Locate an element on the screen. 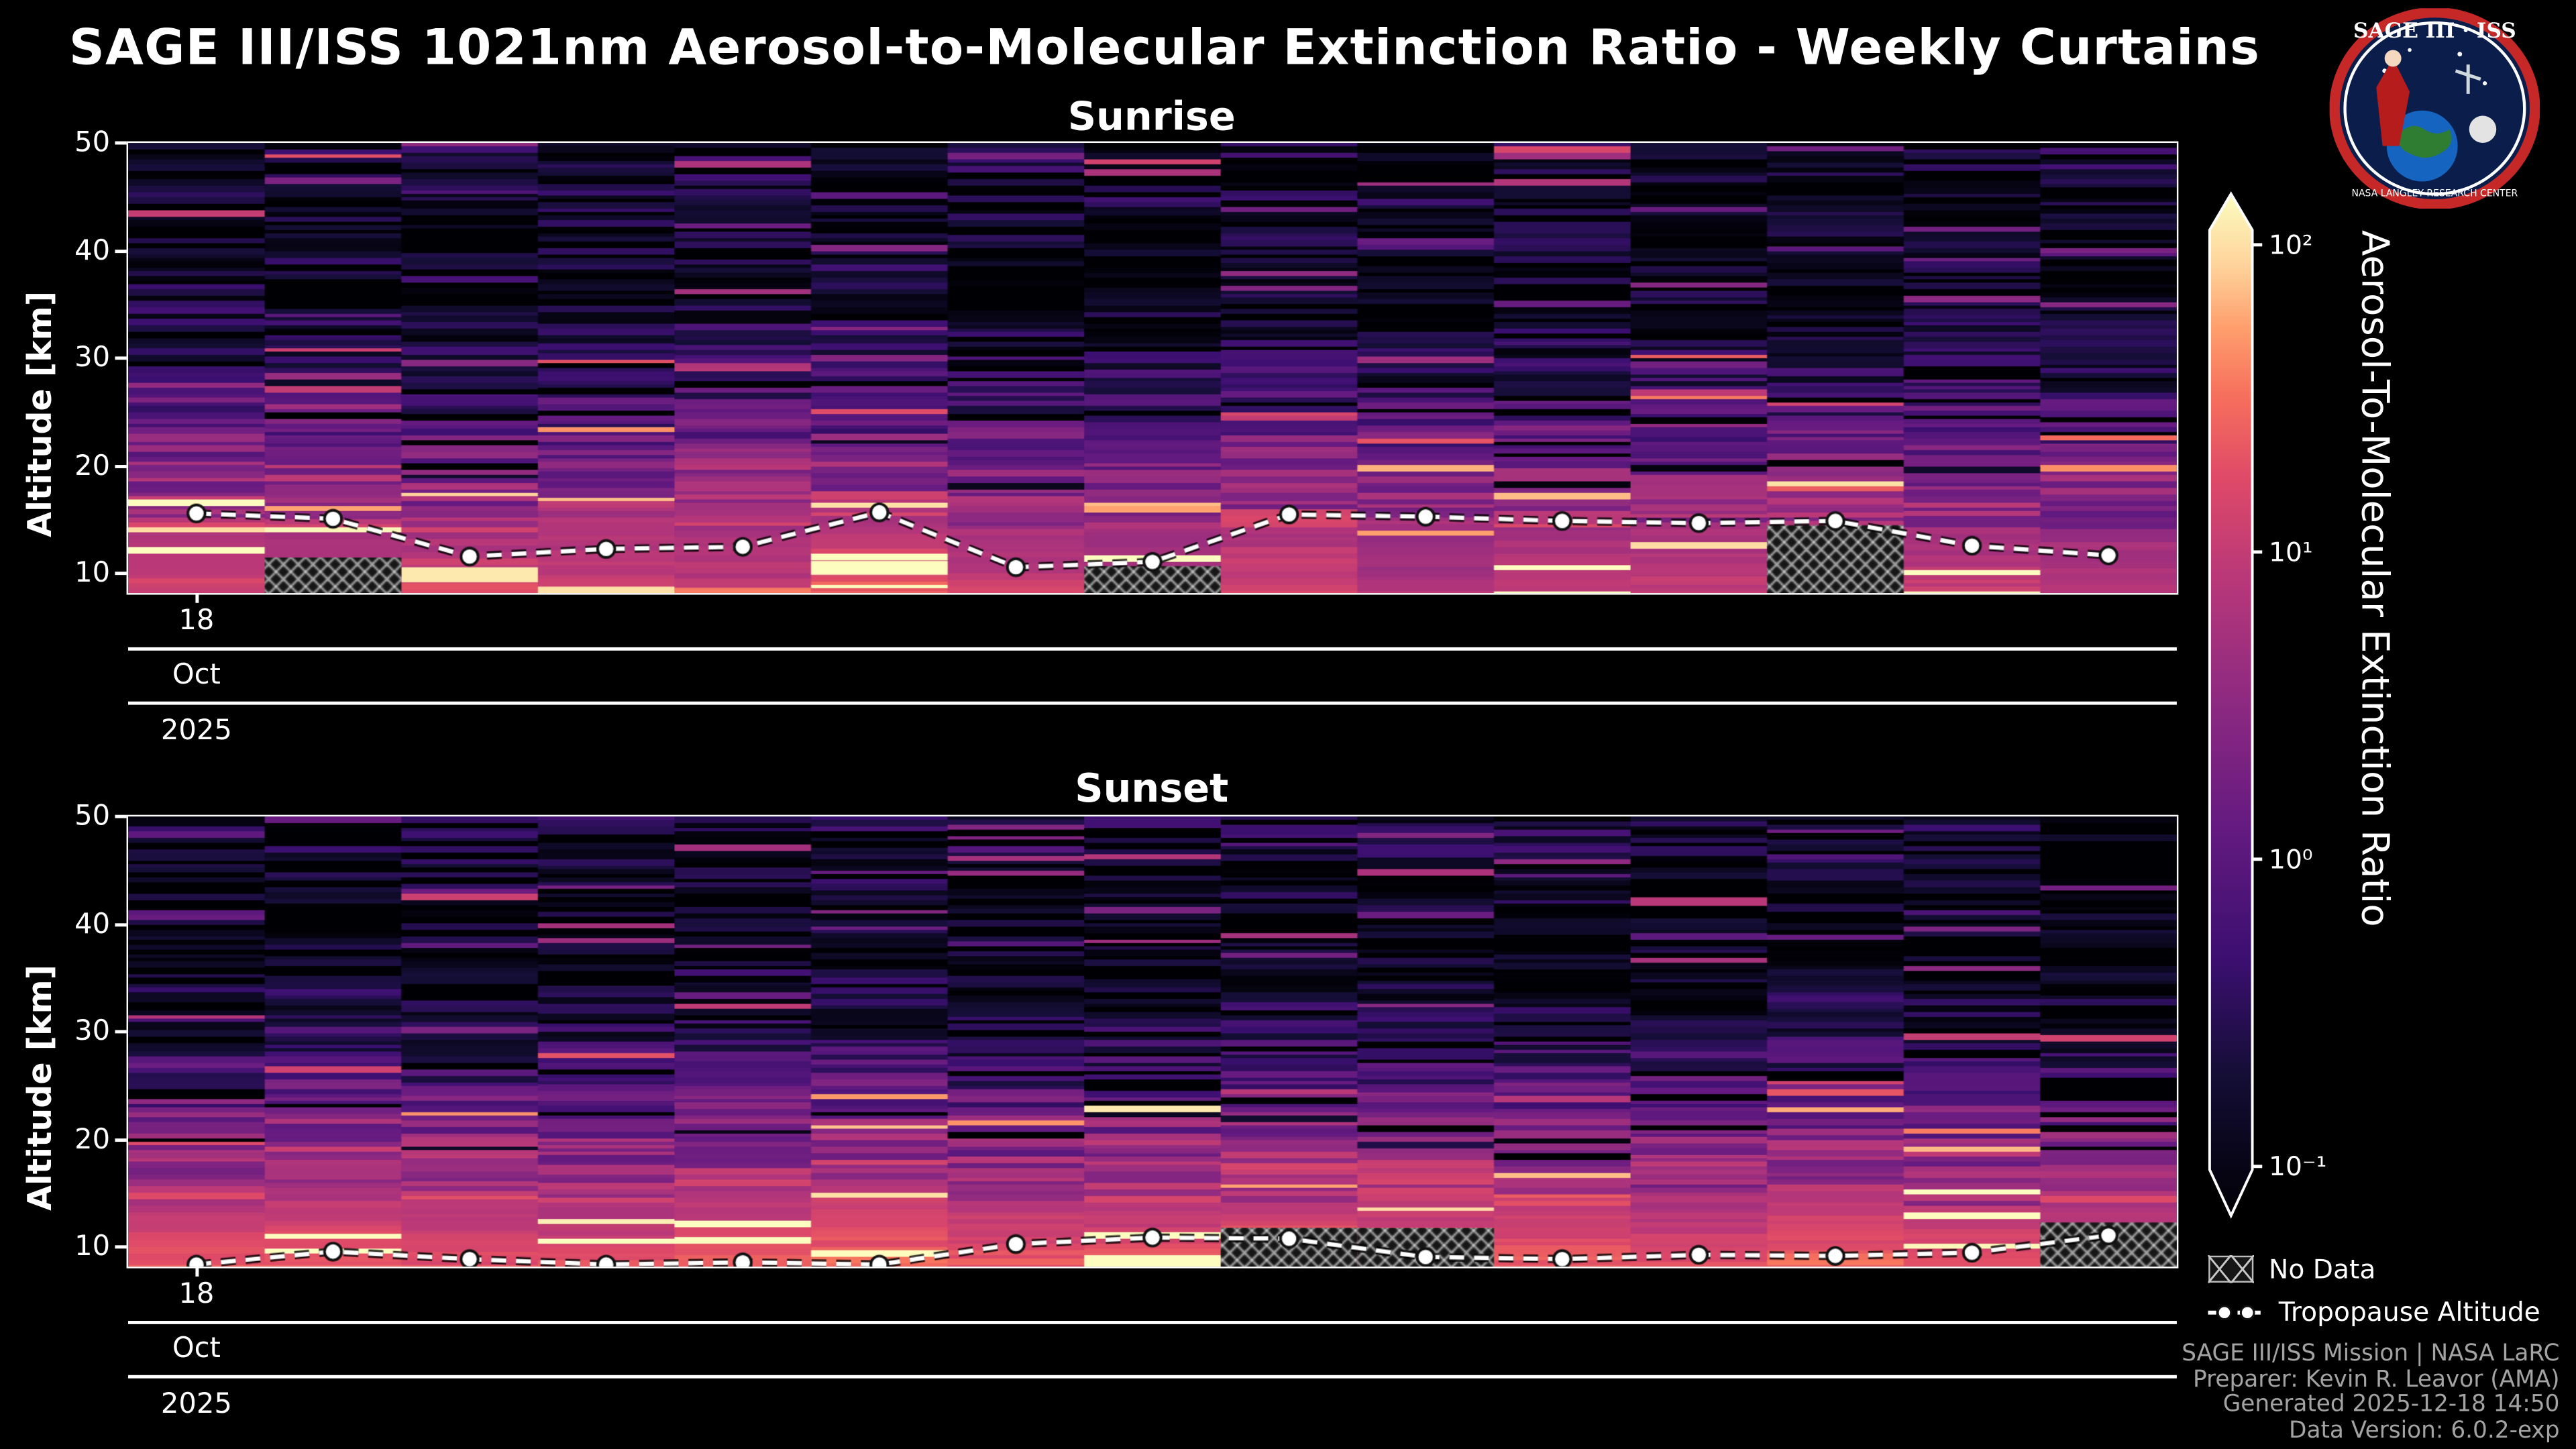 This screenshot has width=2576, height=1449. sunset-x-tick-year: 2025 is located at coordinates (196, 1404).